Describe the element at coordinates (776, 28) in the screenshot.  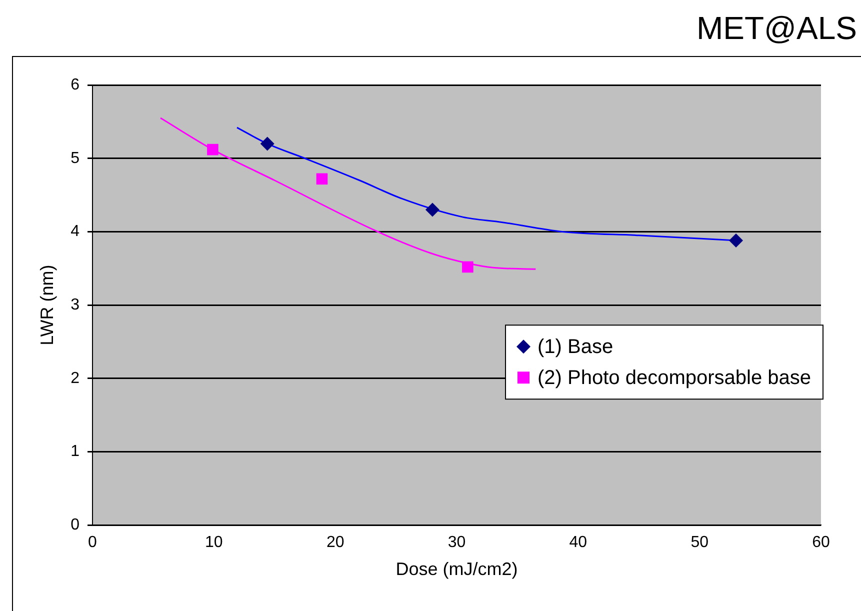
I see `chart-title: MET@ALS` at that location.